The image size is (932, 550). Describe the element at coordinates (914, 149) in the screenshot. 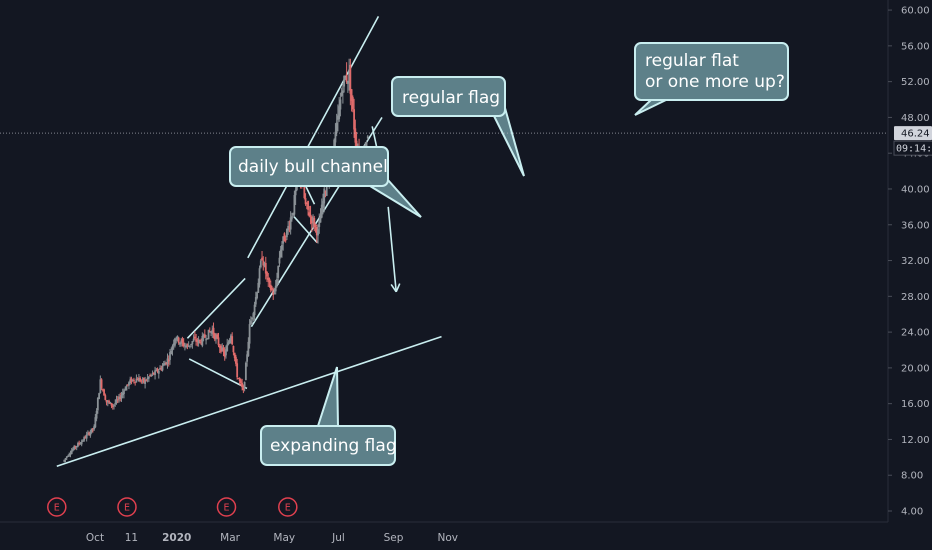

I see `countdown-value: 09:14:29` at that location.